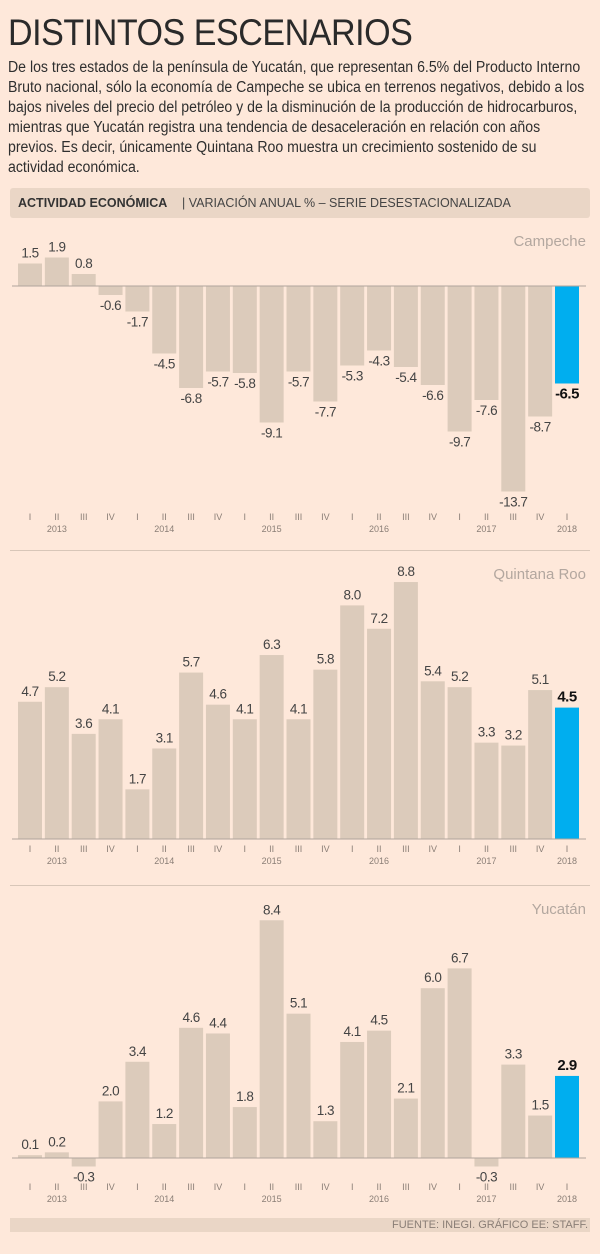  What do you see at coordinates (190, 662) in the screenshot?
I see `data-label: 5.7` at bounding box center [190, 662].